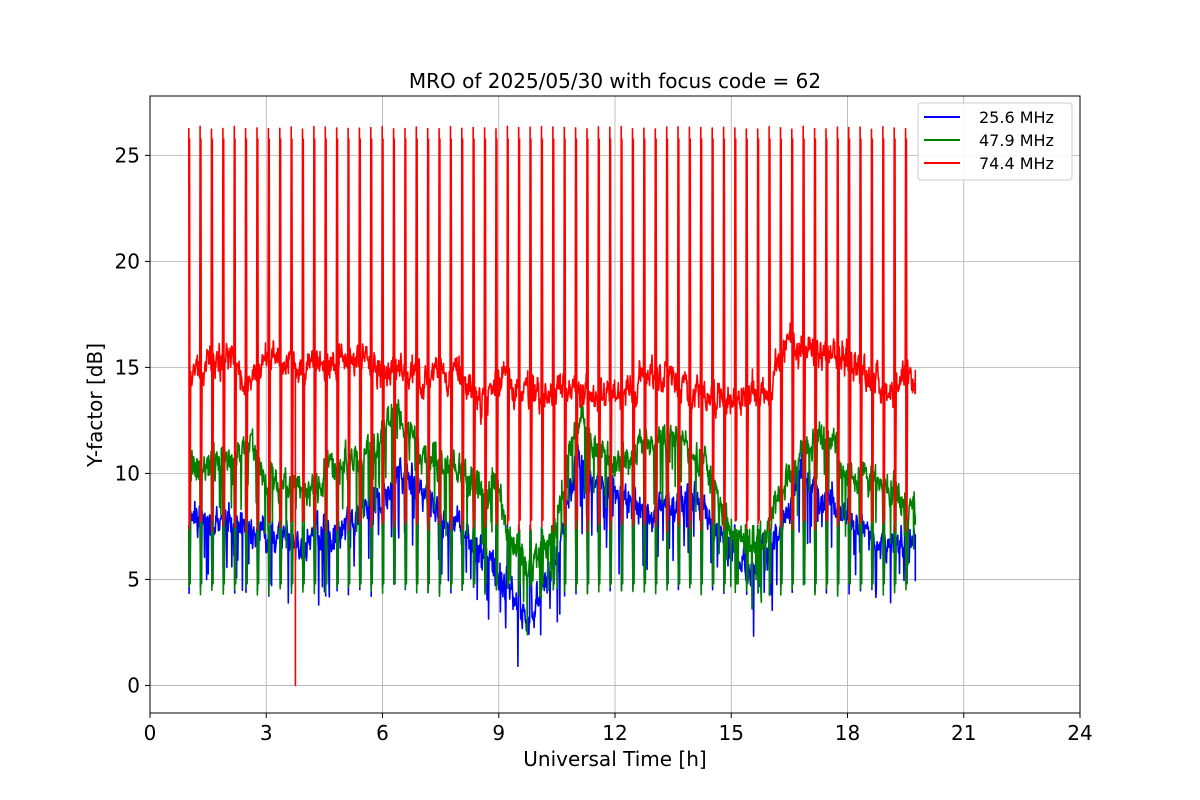  Describe the element at coordinates (127, 261) in the screenshot. I see `y-tick-label: 20` at that location.